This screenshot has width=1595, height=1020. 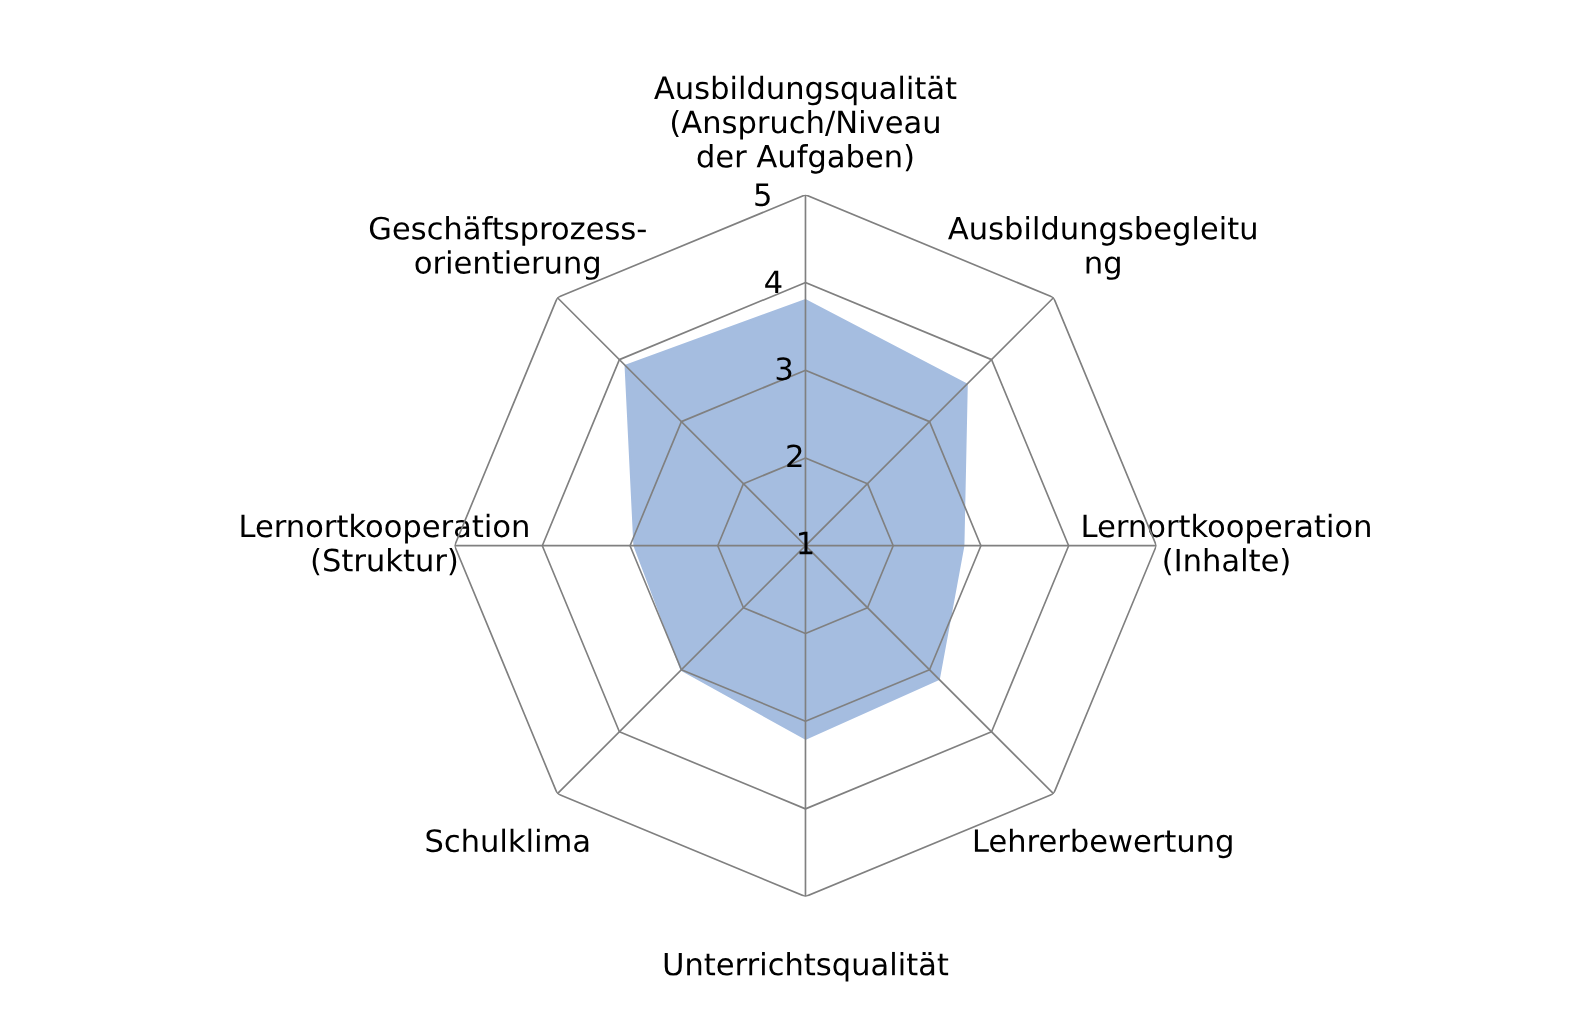 I want to click on spoke-label: Lehrerbewertung, so click(x=1103, y=843).